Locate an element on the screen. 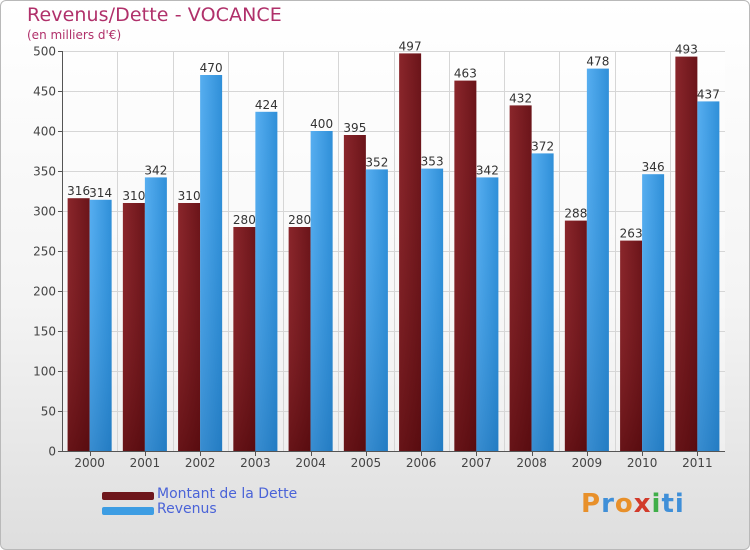  y-tick-label-150: 150 is located at coordinates (44, 332).